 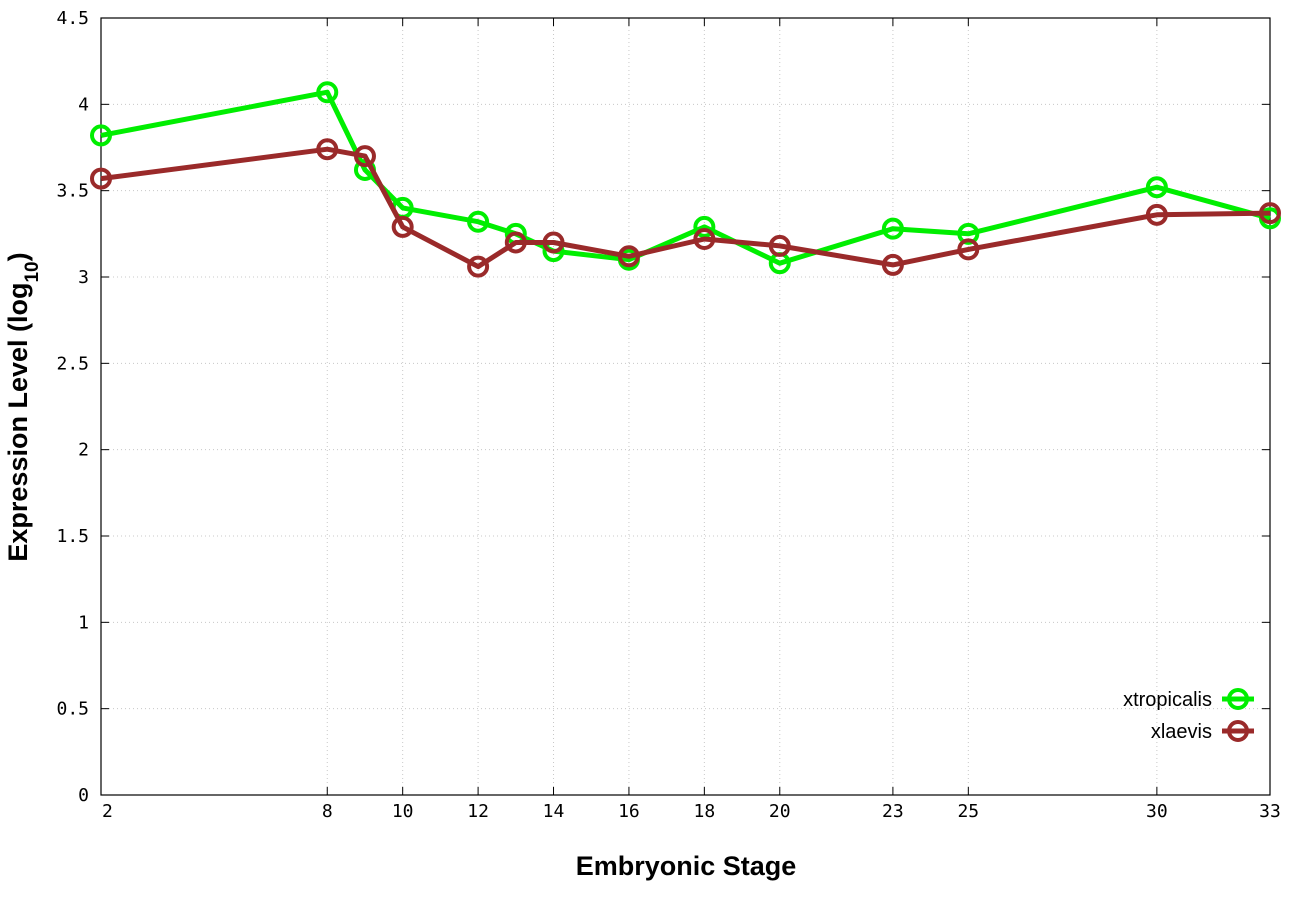 What do you see at coordinates (1188, 715) in the screenshot?
I see `legend: xtropicalis xlaevis` at bounding box center [1188, 715].